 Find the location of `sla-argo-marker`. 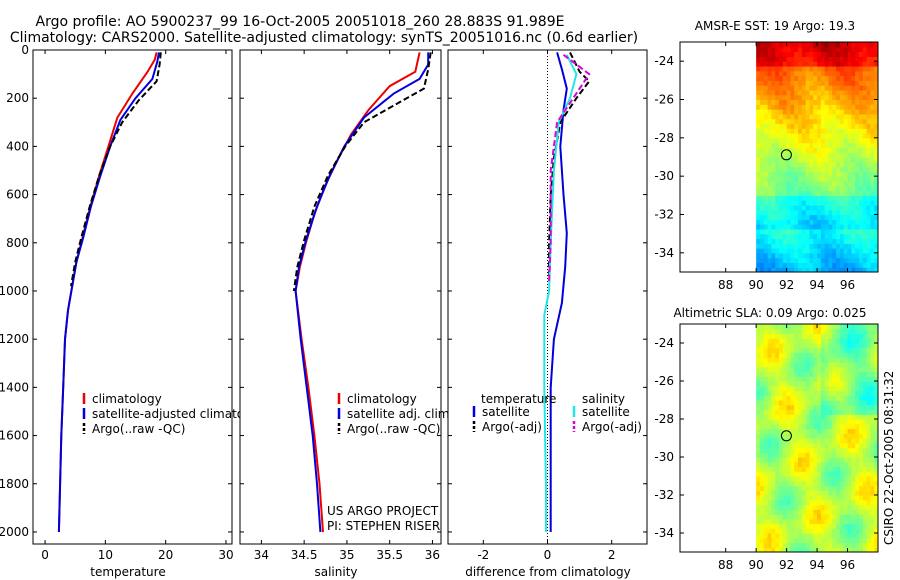

sla-argo-marker is located at coordinates (786, 436).